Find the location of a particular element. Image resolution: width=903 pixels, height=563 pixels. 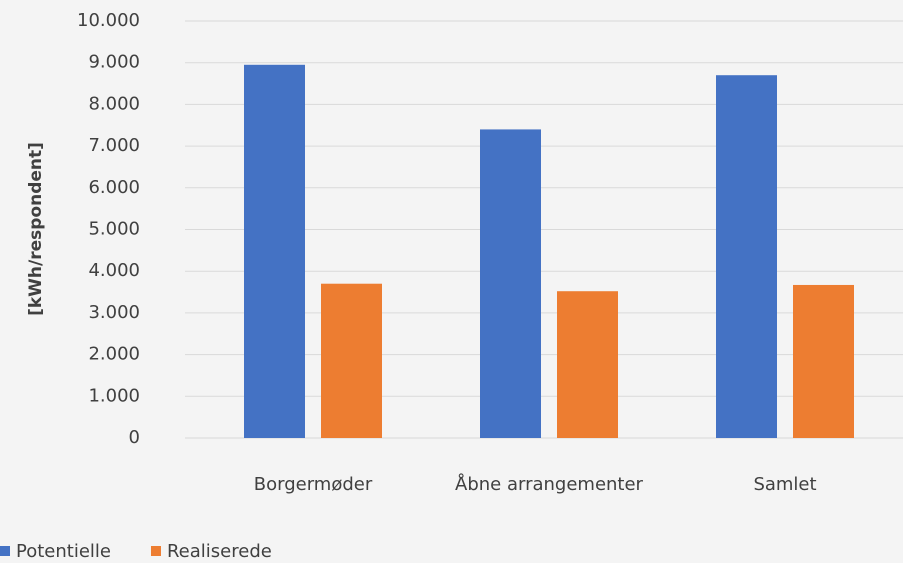

x-tick-label: Borgermøder is located at coordinates (313, 484).